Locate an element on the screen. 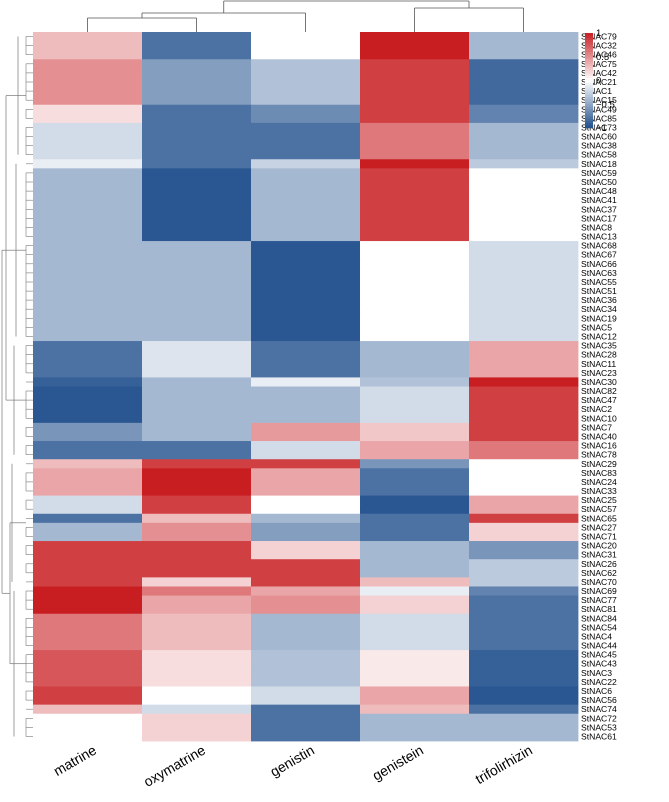  row-label: StNAC27 is located at coordinates (599, 527).